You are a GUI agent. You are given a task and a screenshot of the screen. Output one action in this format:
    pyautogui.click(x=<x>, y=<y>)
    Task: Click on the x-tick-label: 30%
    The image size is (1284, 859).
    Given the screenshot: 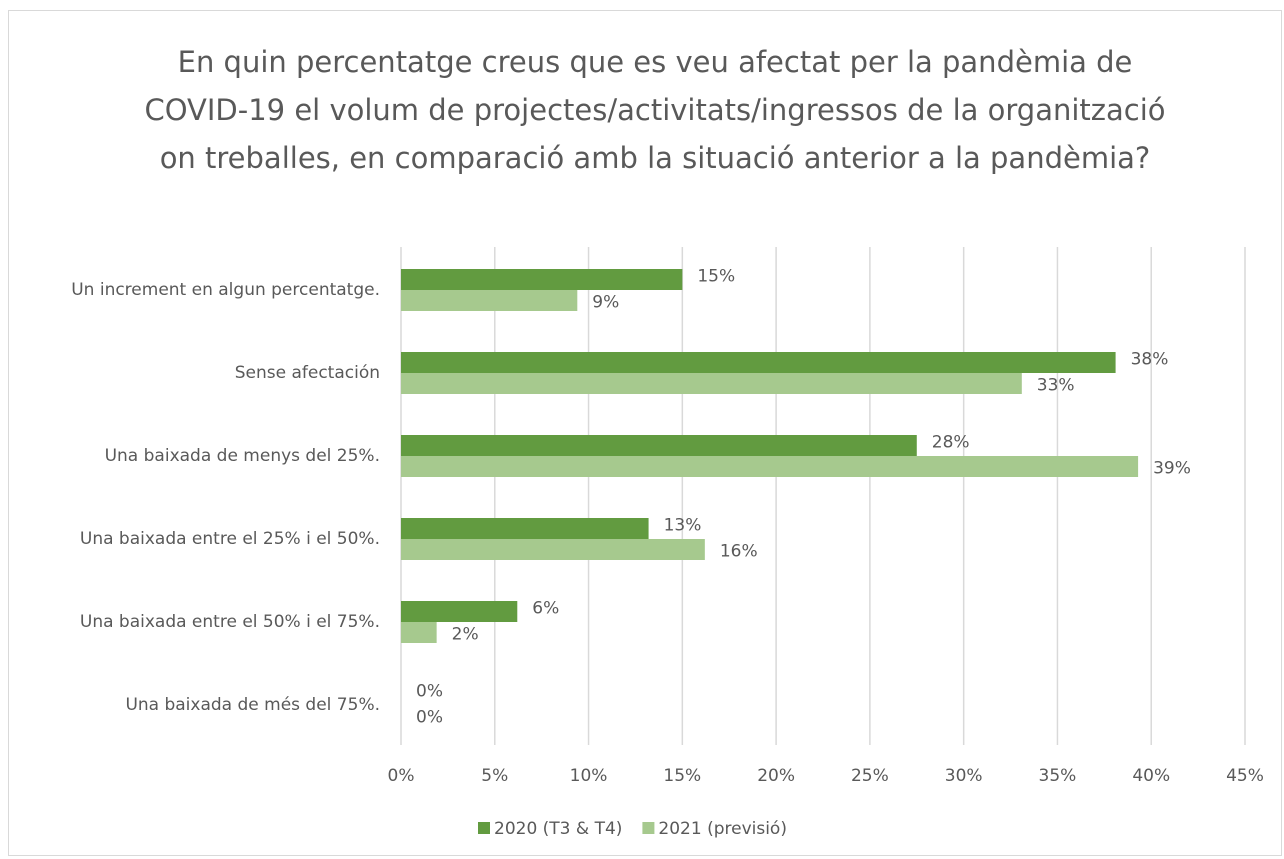 What is the action you would take?
    pyautogui.click(x=964, y=776)
    